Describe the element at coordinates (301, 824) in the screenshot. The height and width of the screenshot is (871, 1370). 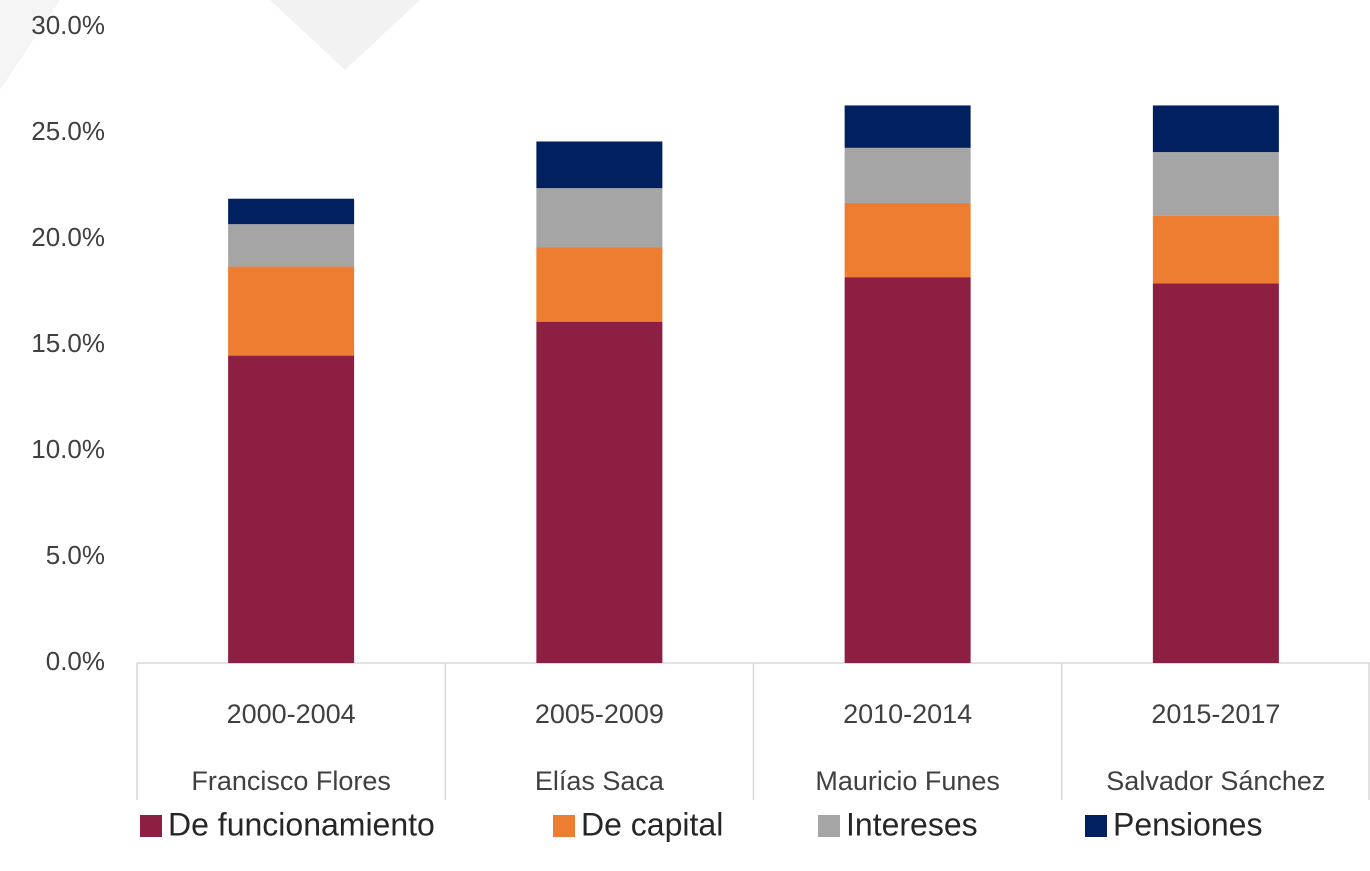
I see `legend-label: De funcionamiento` at that location.